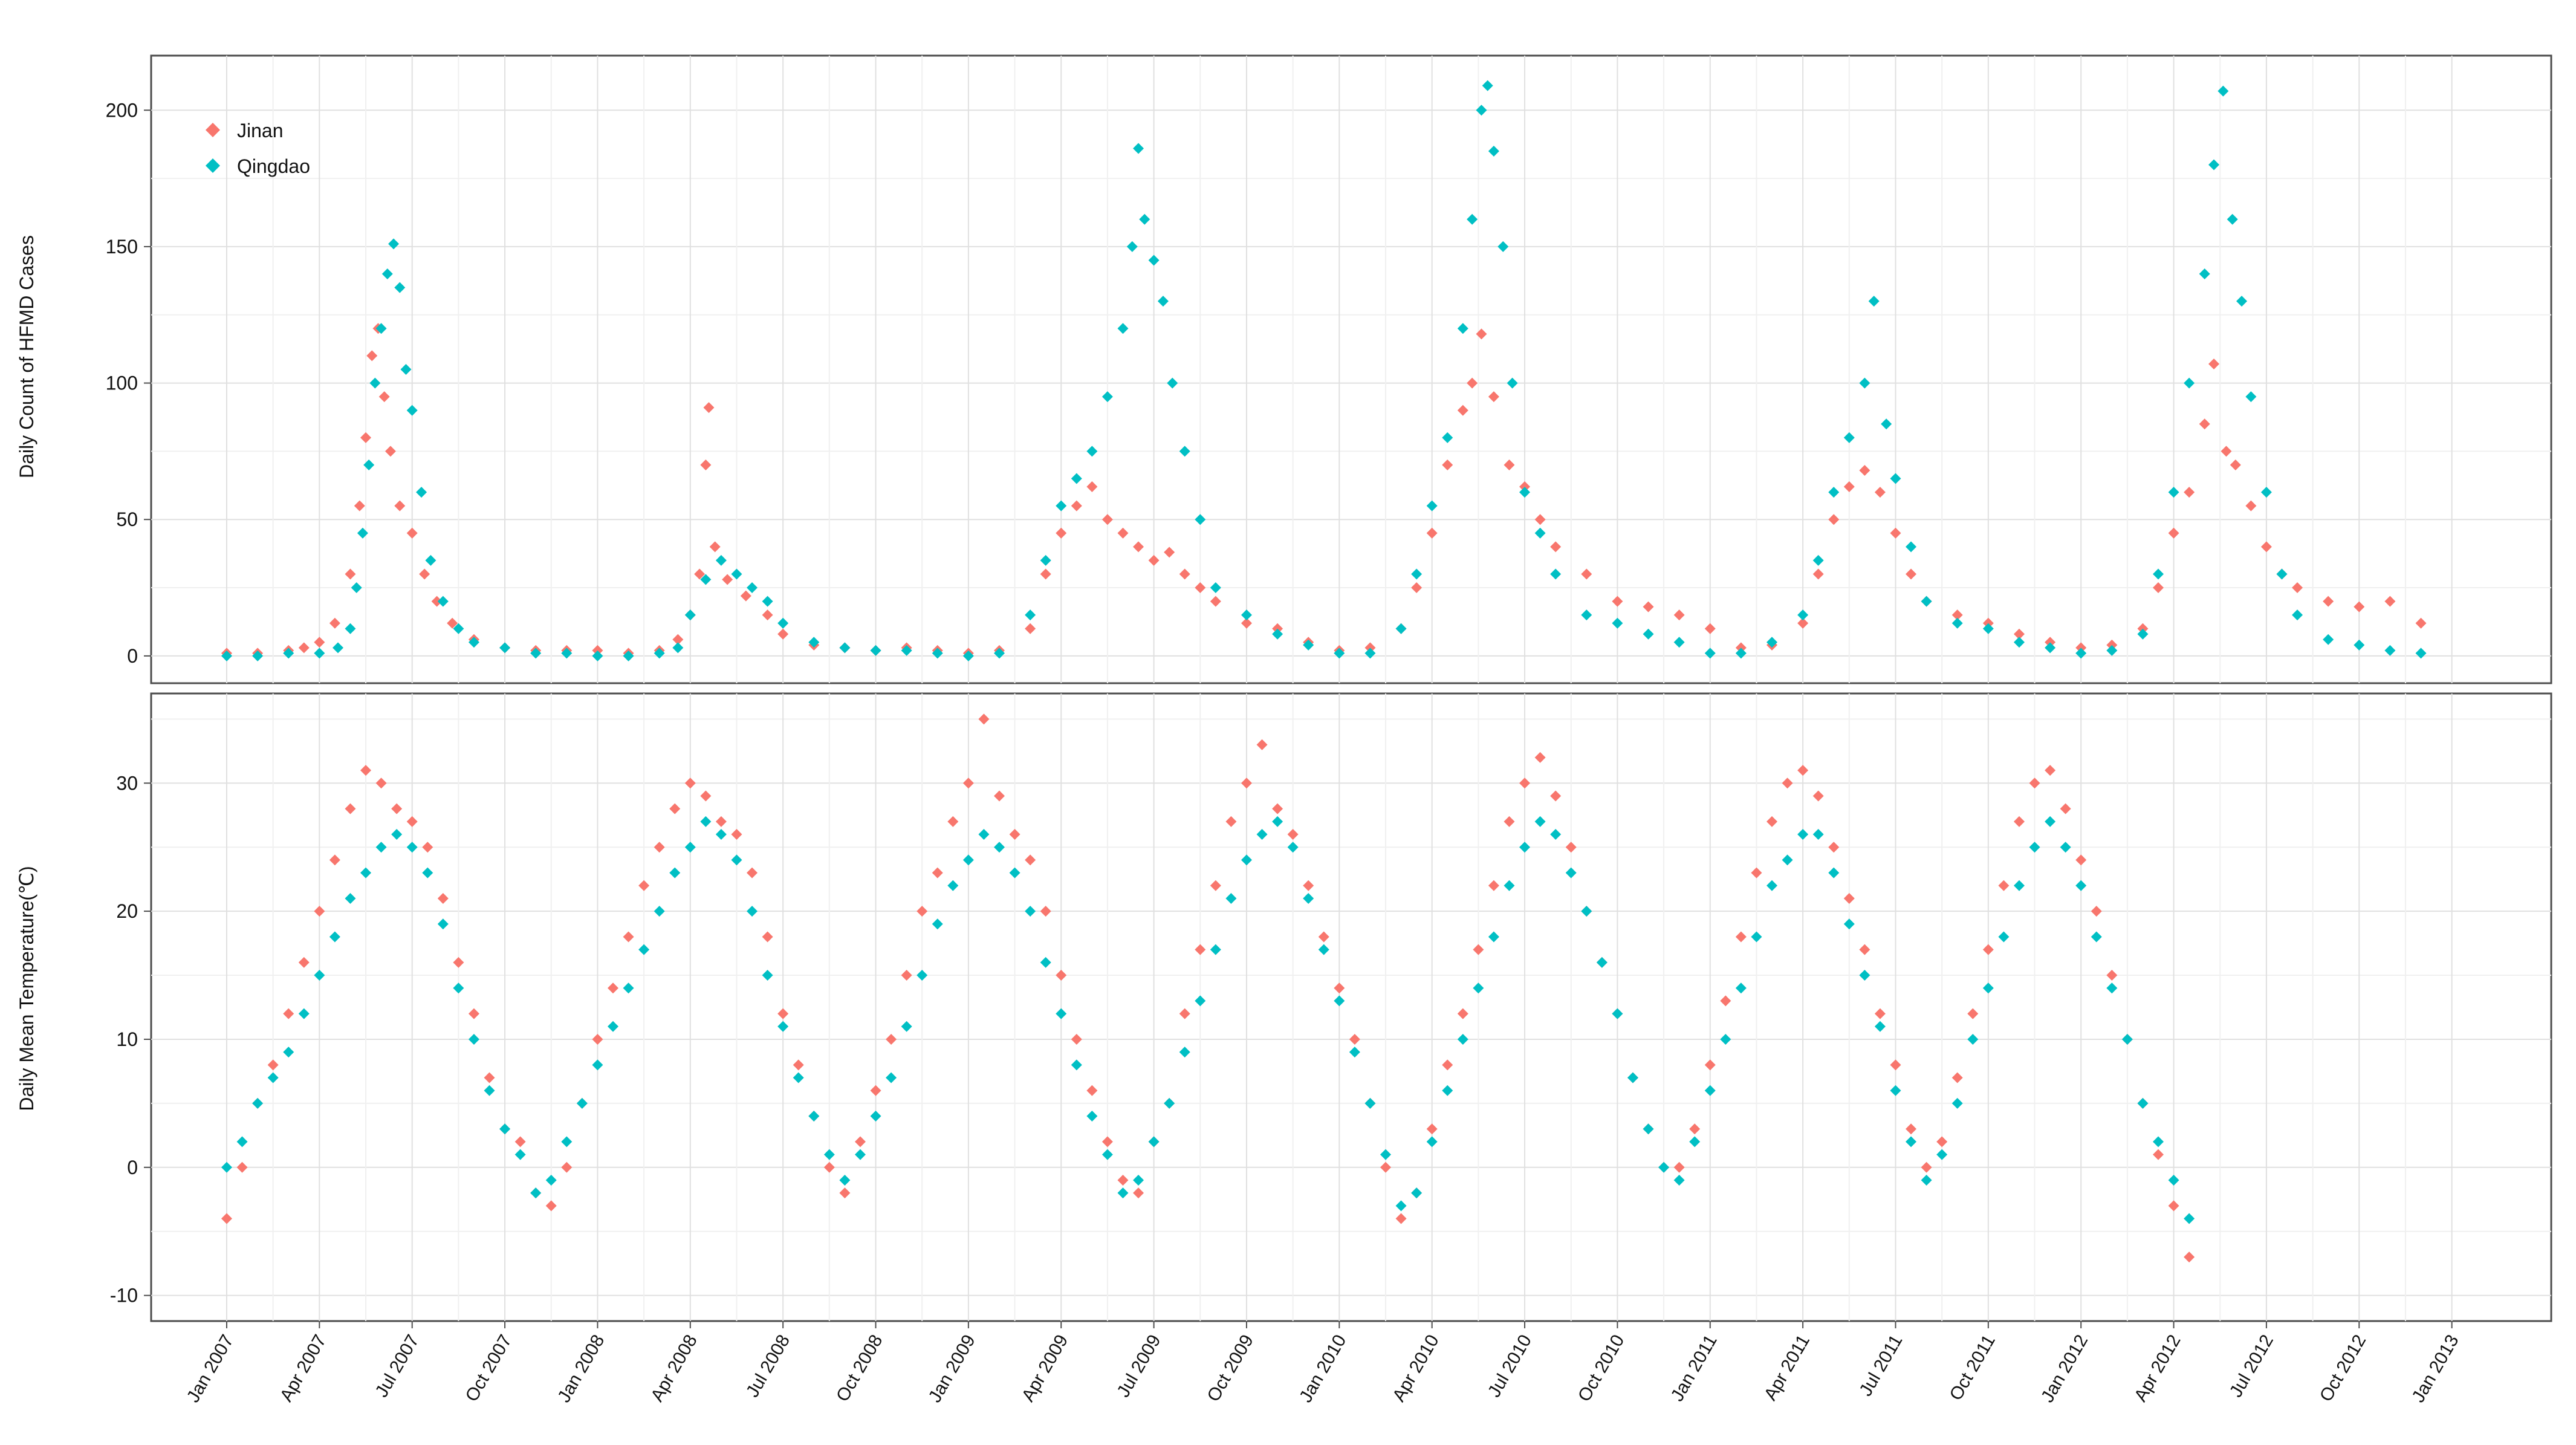  Describe the element at coordinates (127, 519) in the screenshot. I see `y-tick-label: 50` at that location.